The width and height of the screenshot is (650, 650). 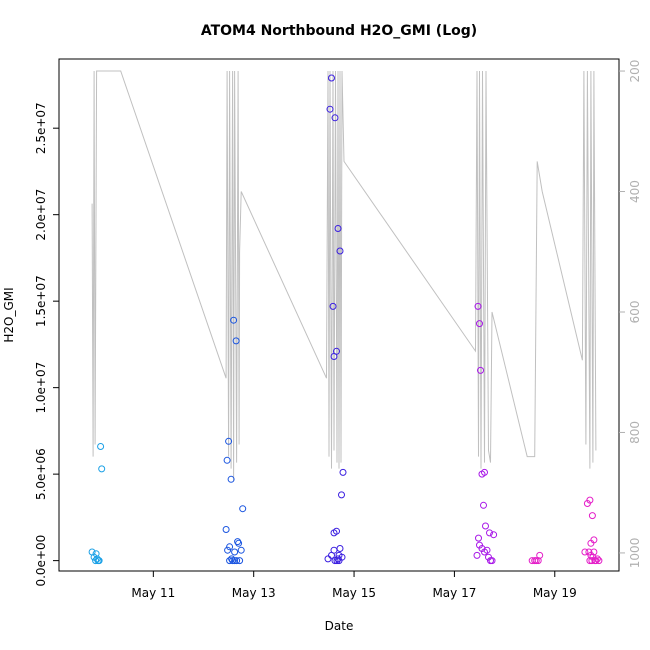 I want to click on y2-tick-label: 600, so click(x=635, y=312).